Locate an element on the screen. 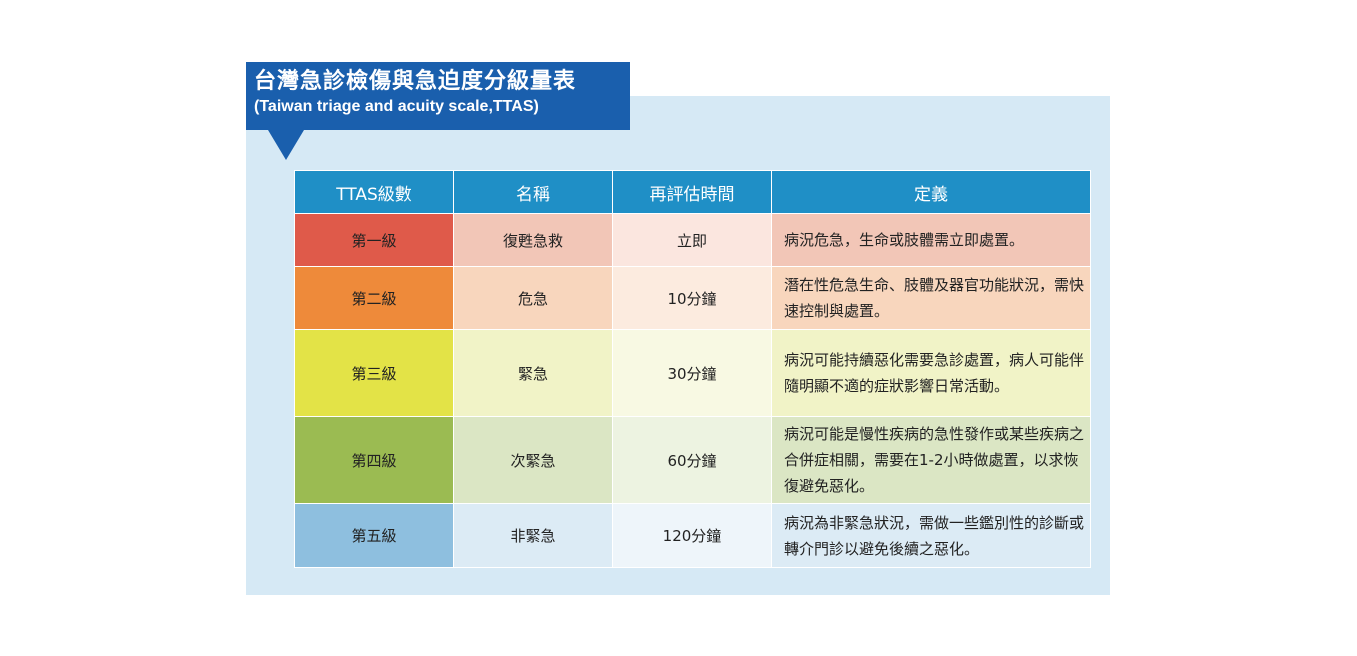 The image size is (1357, 656). header-definition: 定義 is located at coordinates (931, 192).